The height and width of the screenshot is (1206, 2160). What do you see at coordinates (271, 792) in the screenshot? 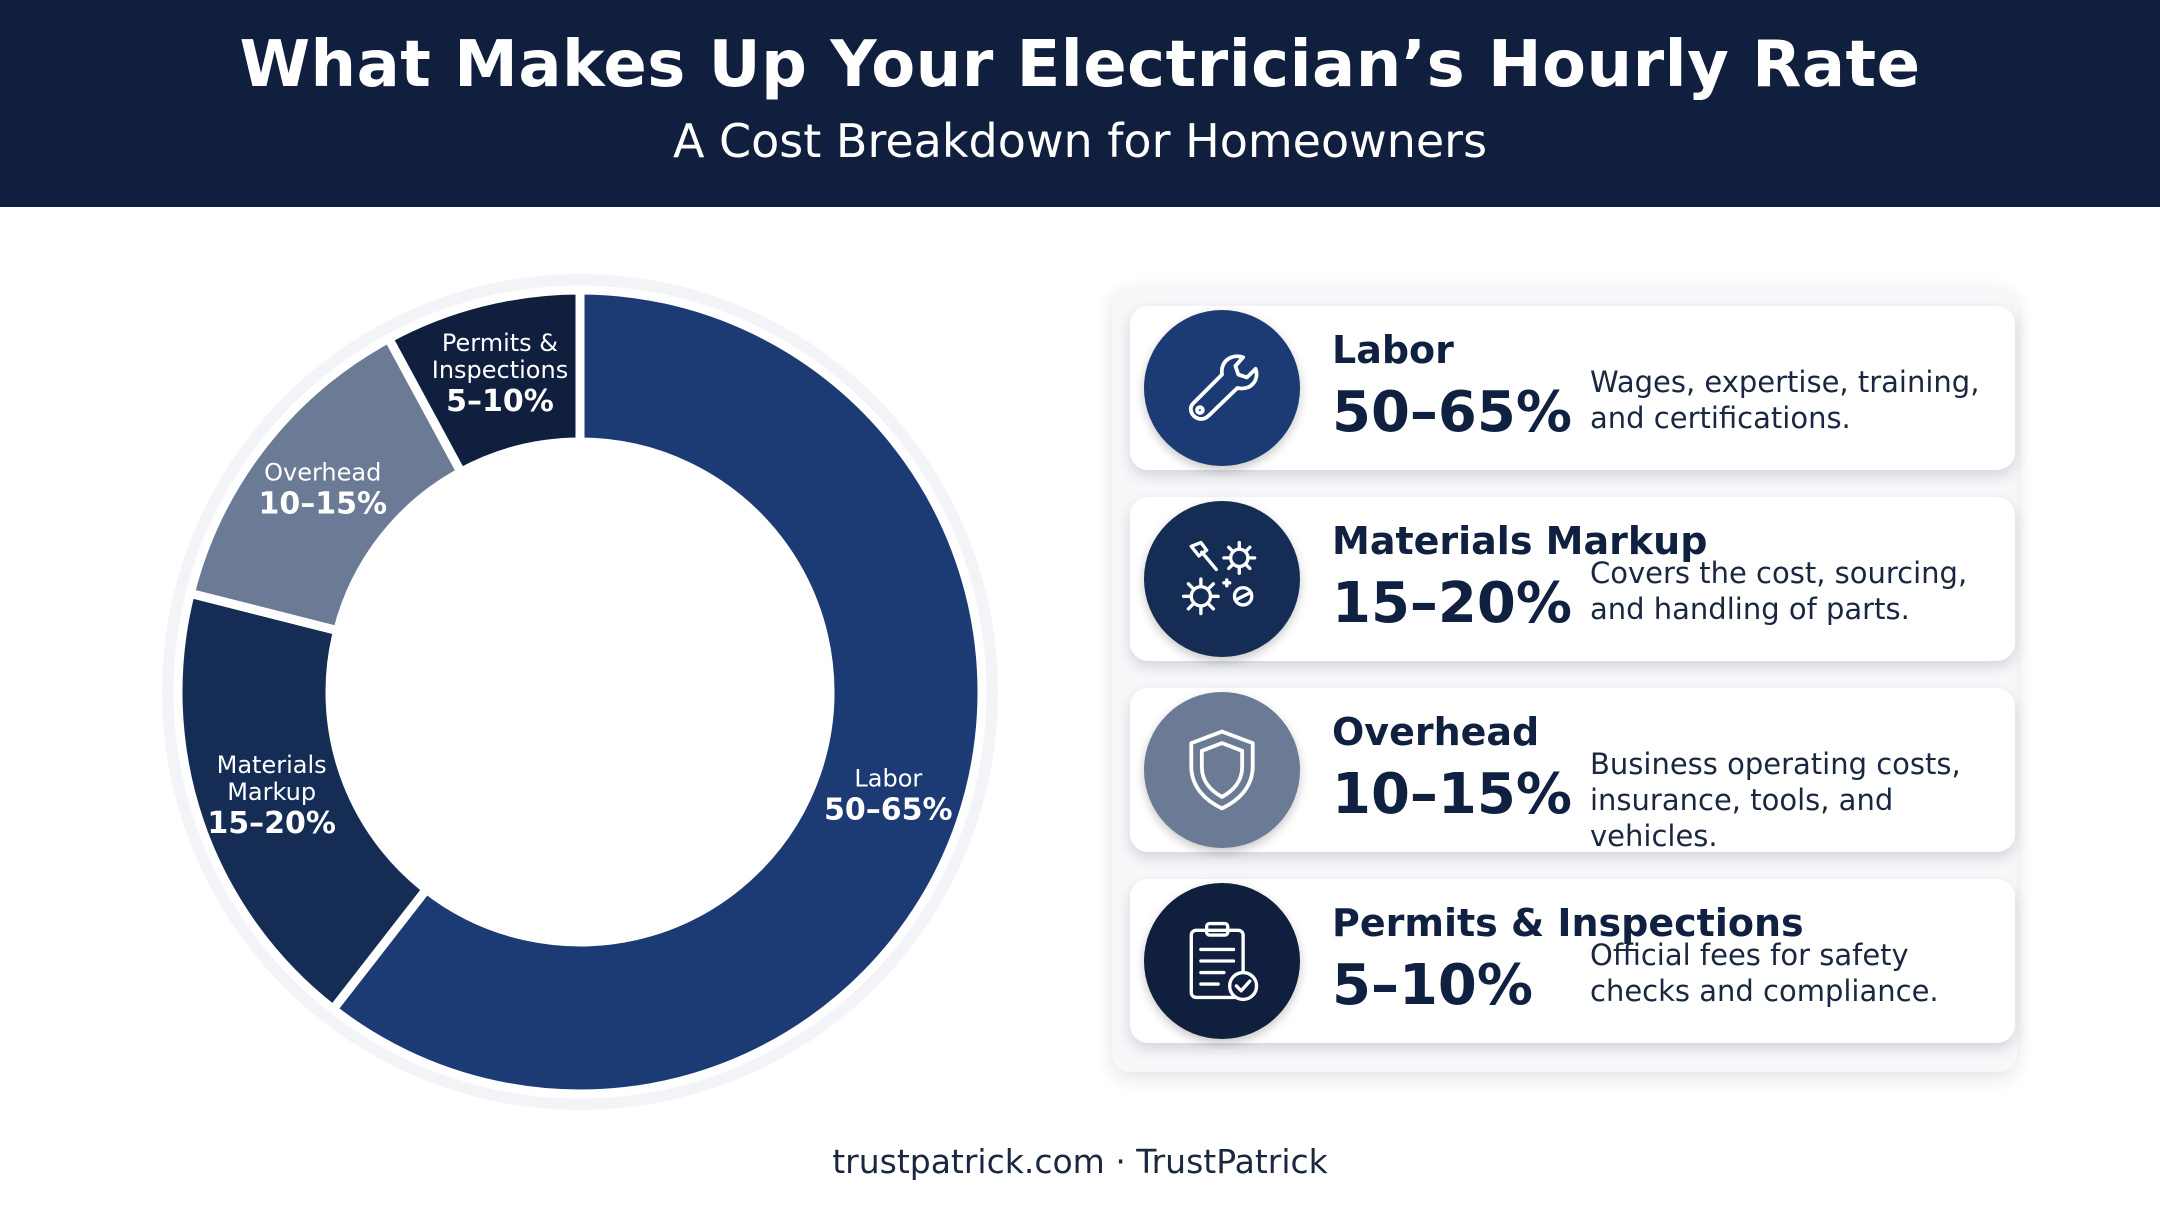
I see `slice-label: Markup` at bounding box center [271, 792].